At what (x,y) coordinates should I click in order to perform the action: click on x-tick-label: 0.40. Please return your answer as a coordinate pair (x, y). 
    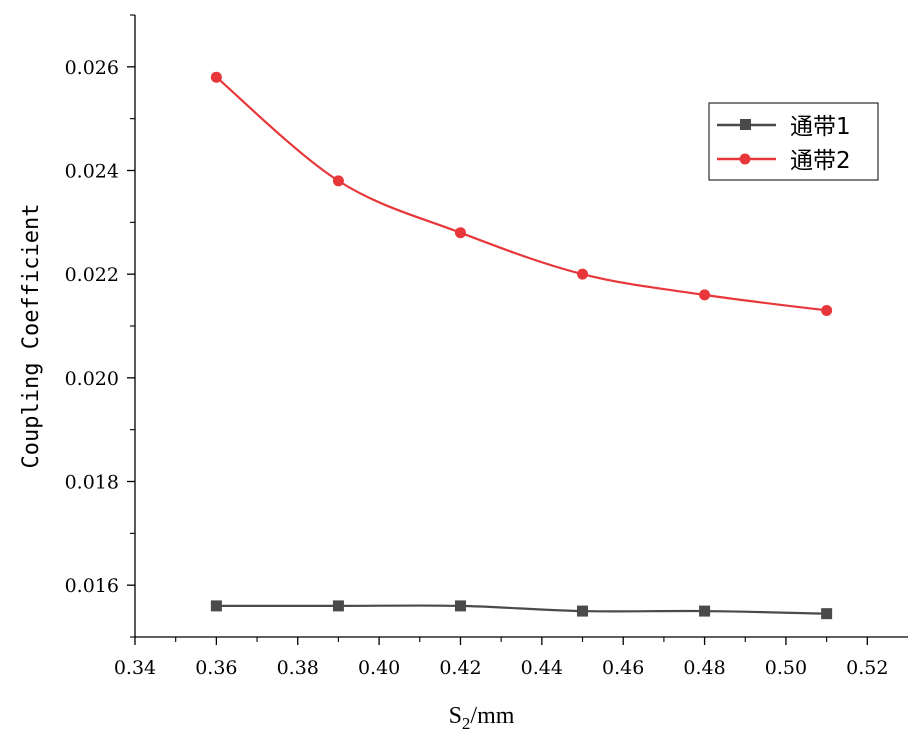
    Looking at the image, I should click on (379, 668).